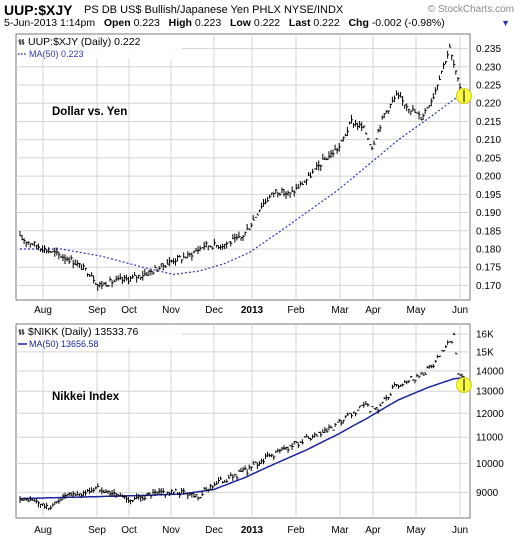 The width and height of the screenshot is (520, 540). I want to click on symbol-title: UUP:$XJY, so click(38, 10).